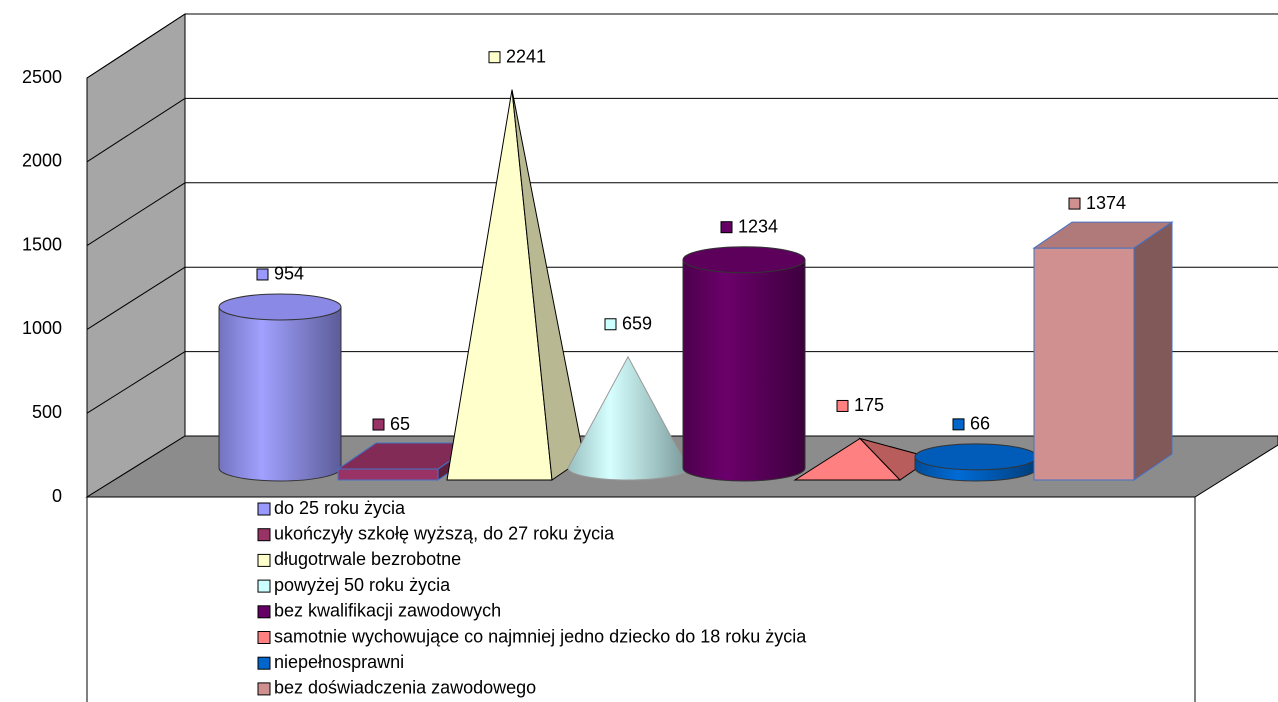  What do you see at coordinates (47, 412) in the screenshot?
I see `y-tick-label: 500` at bounding box center [47, 412].